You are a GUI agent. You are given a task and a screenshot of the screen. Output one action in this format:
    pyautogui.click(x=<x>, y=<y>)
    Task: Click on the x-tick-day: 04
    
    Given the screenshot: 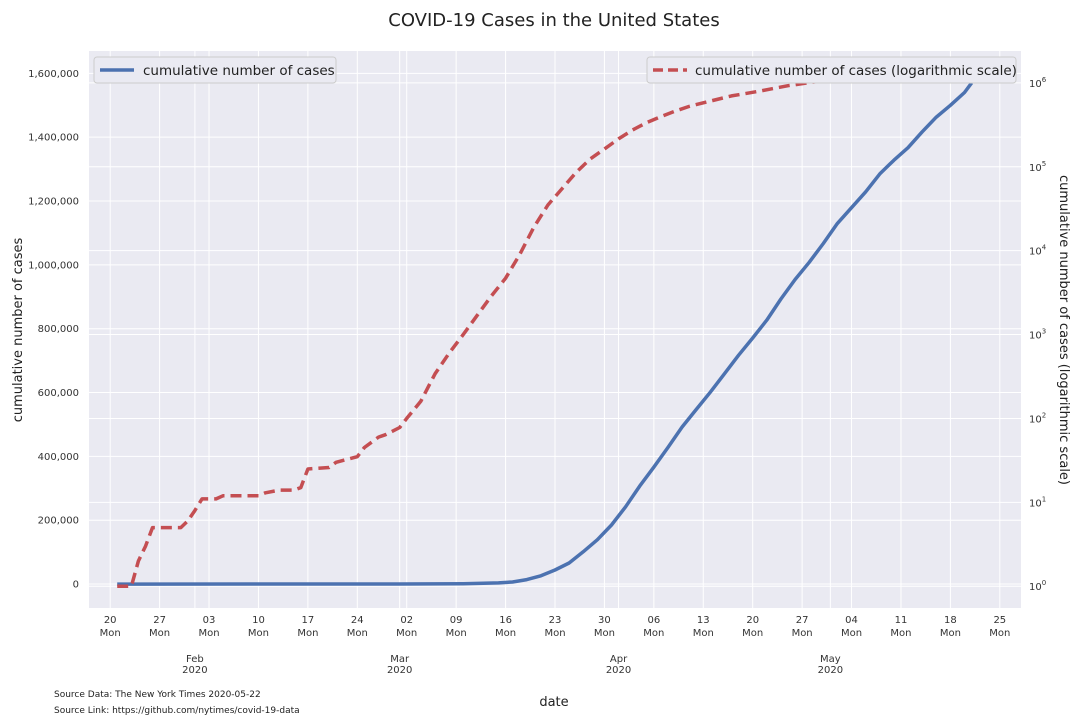 What is the action you would take?
    pyautogui.click(x=851, y=620)
    